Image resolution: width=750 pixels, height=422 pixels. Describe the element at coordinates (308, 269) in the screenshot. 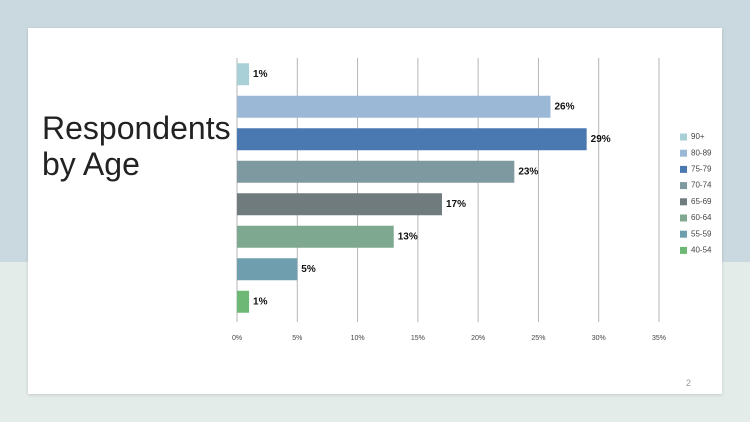

I see `value-label: 5%` at that location.